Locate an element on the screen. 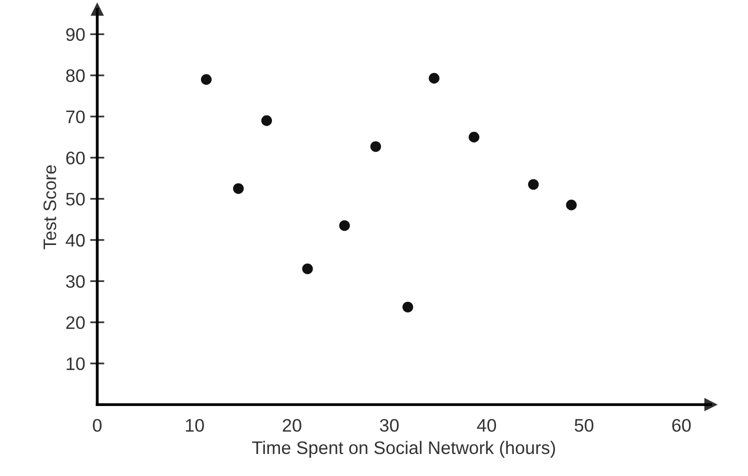 The image size is (748, 476). x-tick-label: 40 is located at coordinates (486, 425).